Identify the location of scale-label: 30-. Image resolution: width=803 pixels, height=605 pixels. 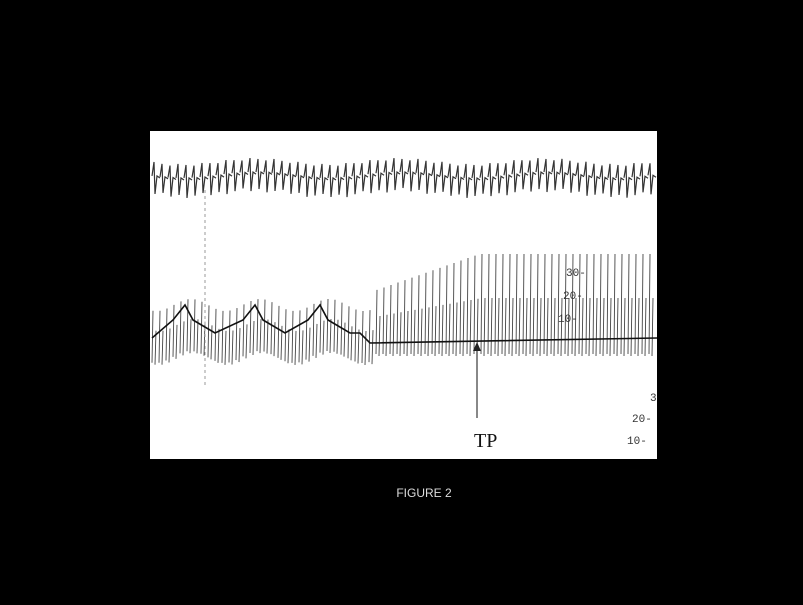
(576, 274).